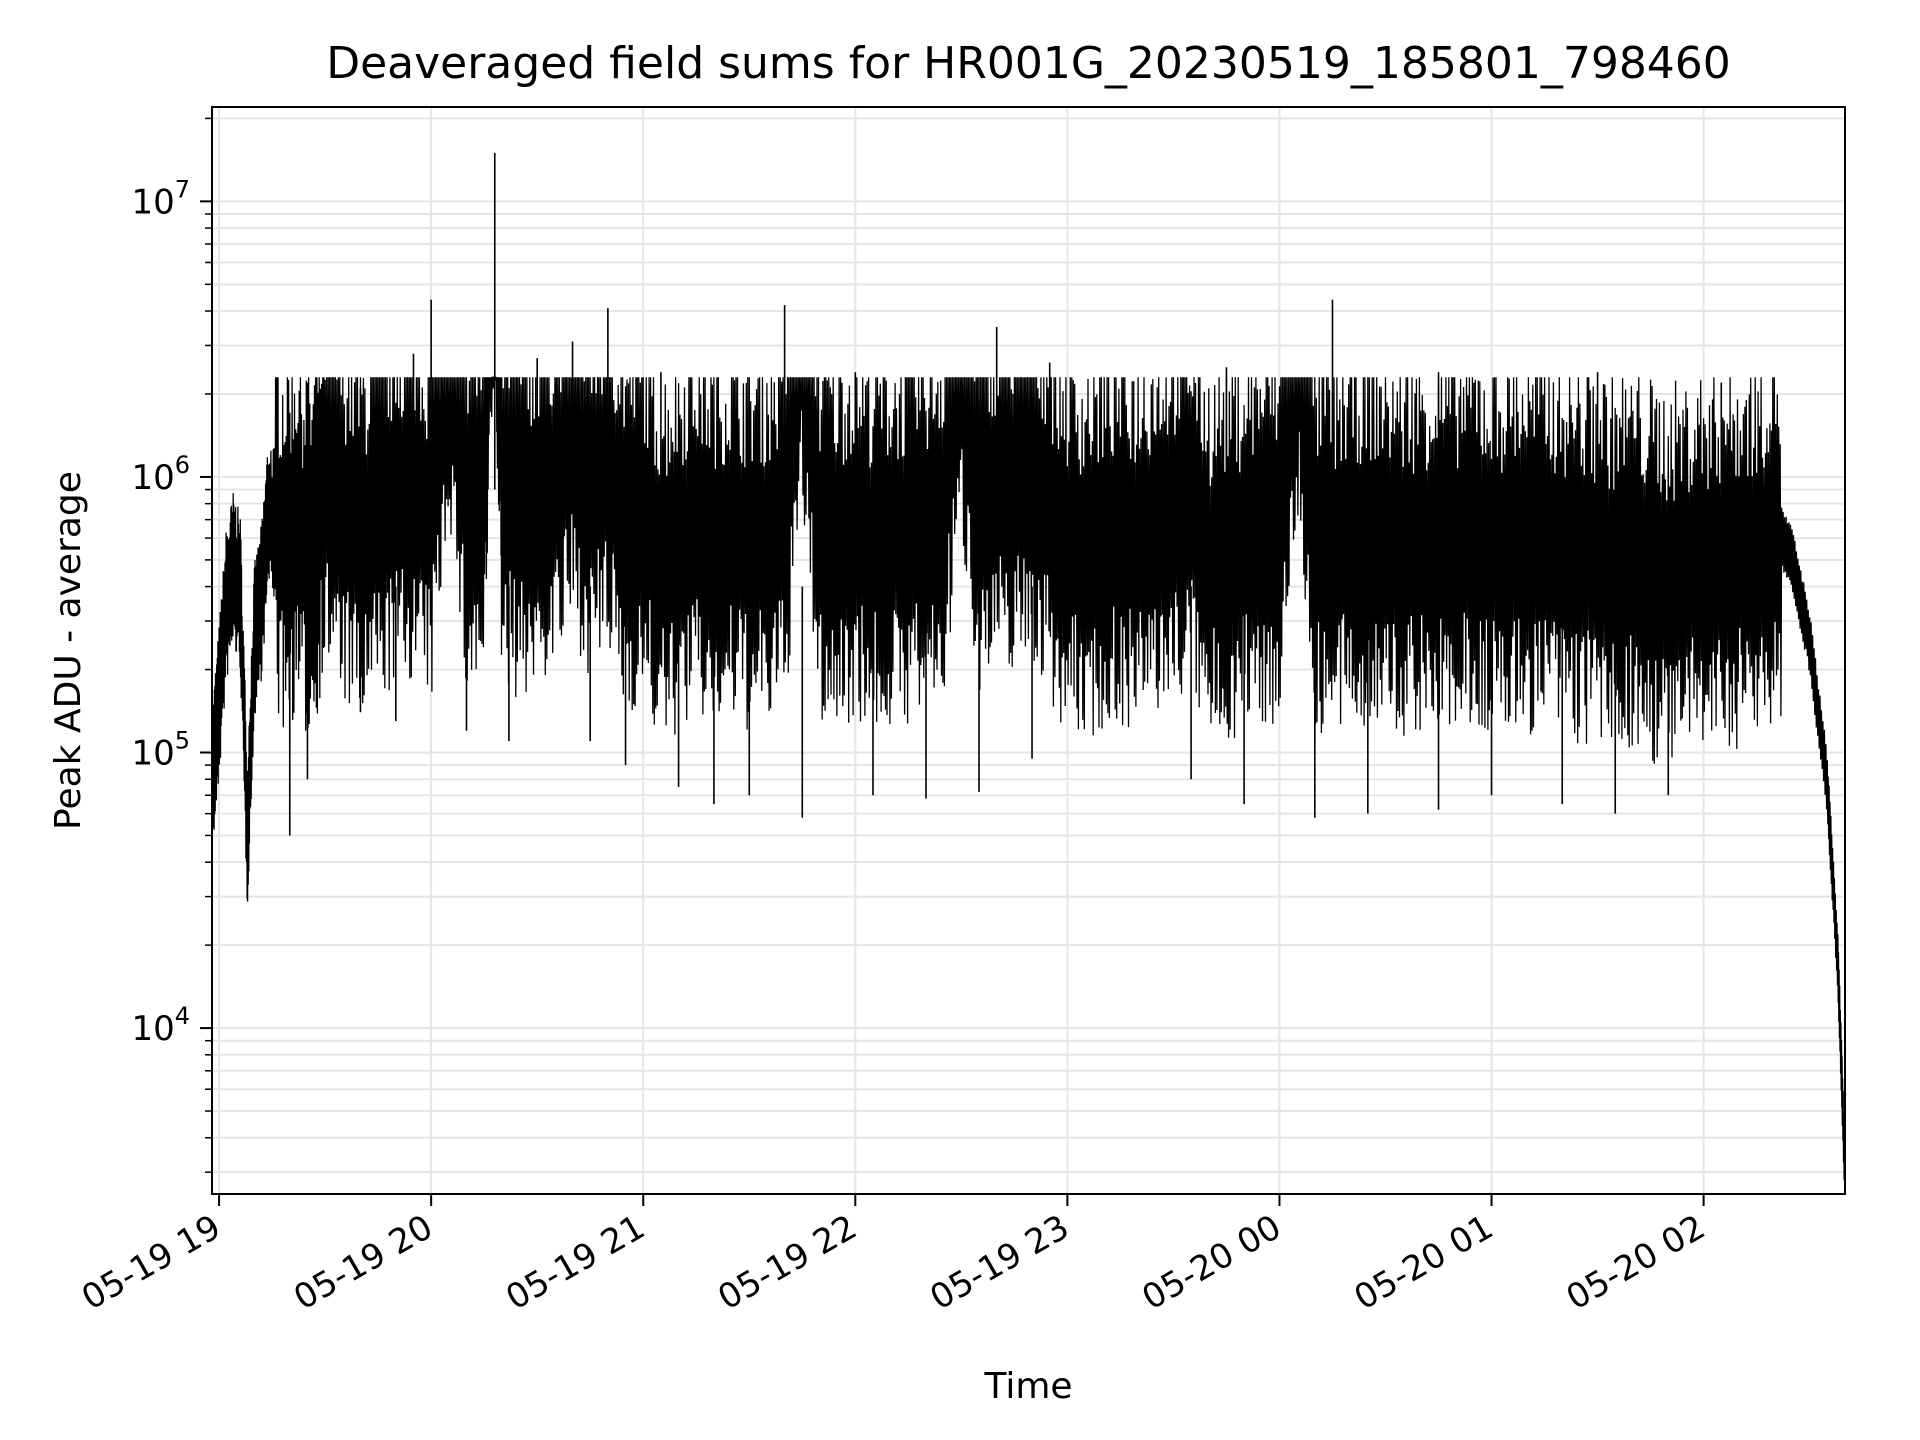  I want to click on x-axis-label: Time, so click(1027, 1386).